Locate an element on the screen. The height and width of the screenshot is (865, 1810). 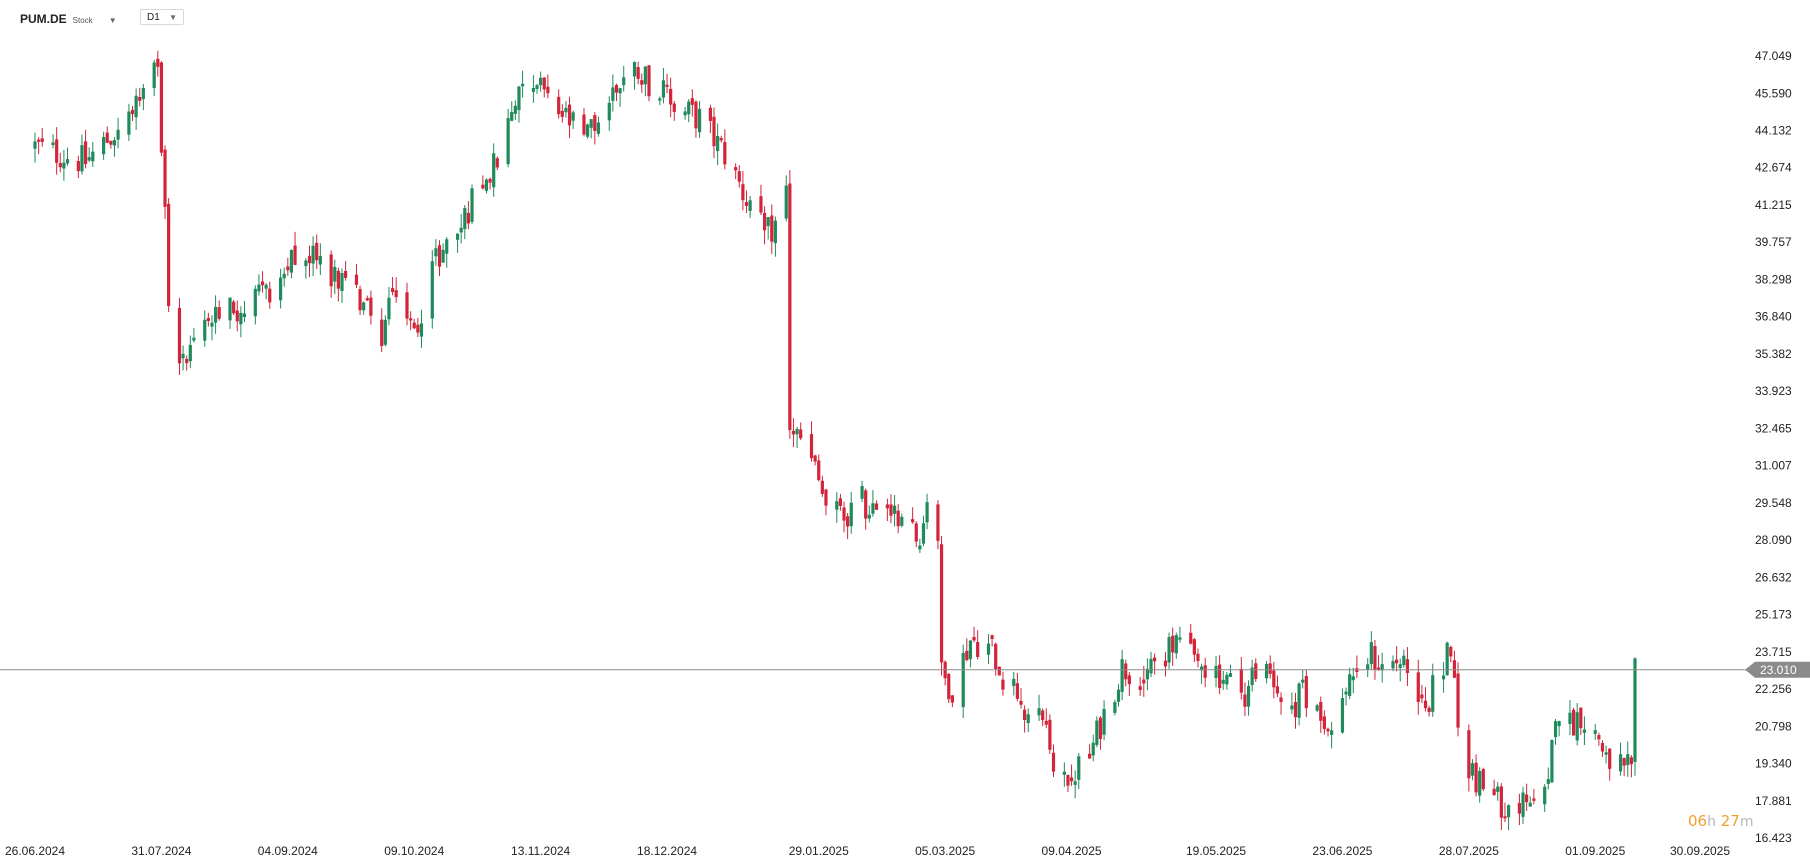
x-tick-label: 23.06.2025 is located at coordinates (1342, 851).